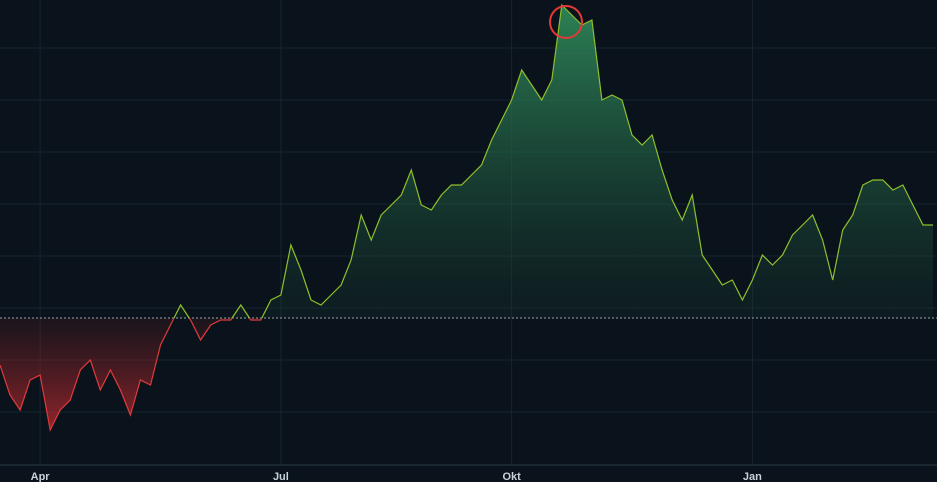  What do you see at coordinates (41, 476) in the screenshot?
I see `x-tick-label: Apr` at bounding box center [41, 476].